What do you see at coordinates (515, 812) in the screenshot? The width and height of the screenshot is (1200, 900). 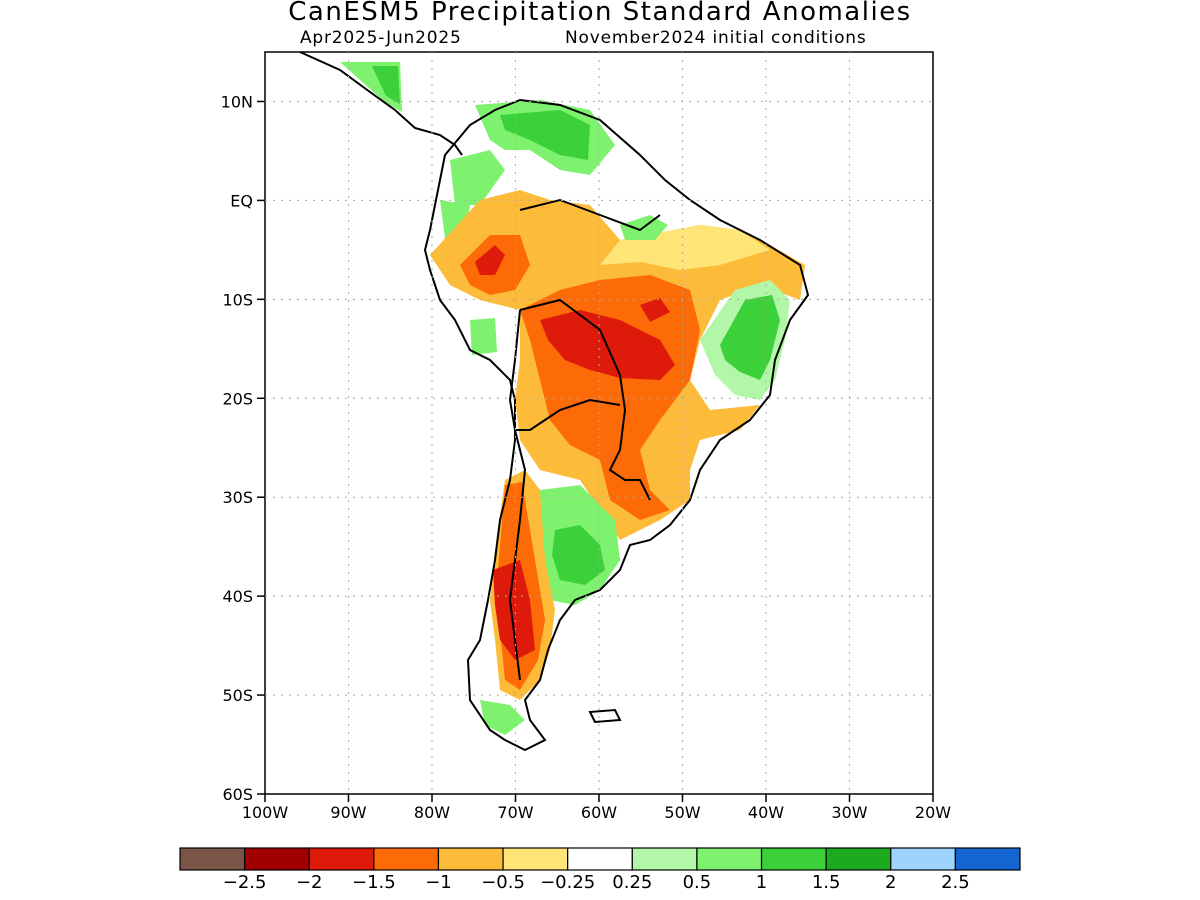 I see `lon-tick-label: 70W` at bounding box center [515, 812].